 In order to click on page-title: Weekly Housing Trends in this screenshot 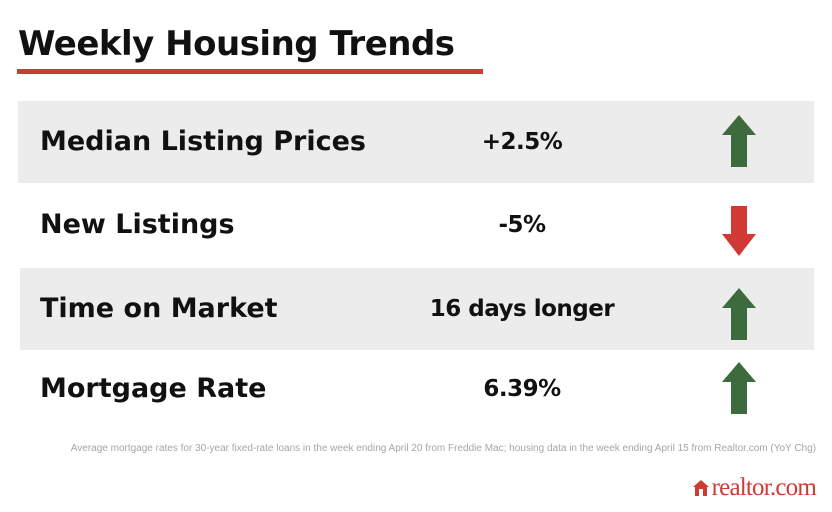, I will do `click(236, 44)`.